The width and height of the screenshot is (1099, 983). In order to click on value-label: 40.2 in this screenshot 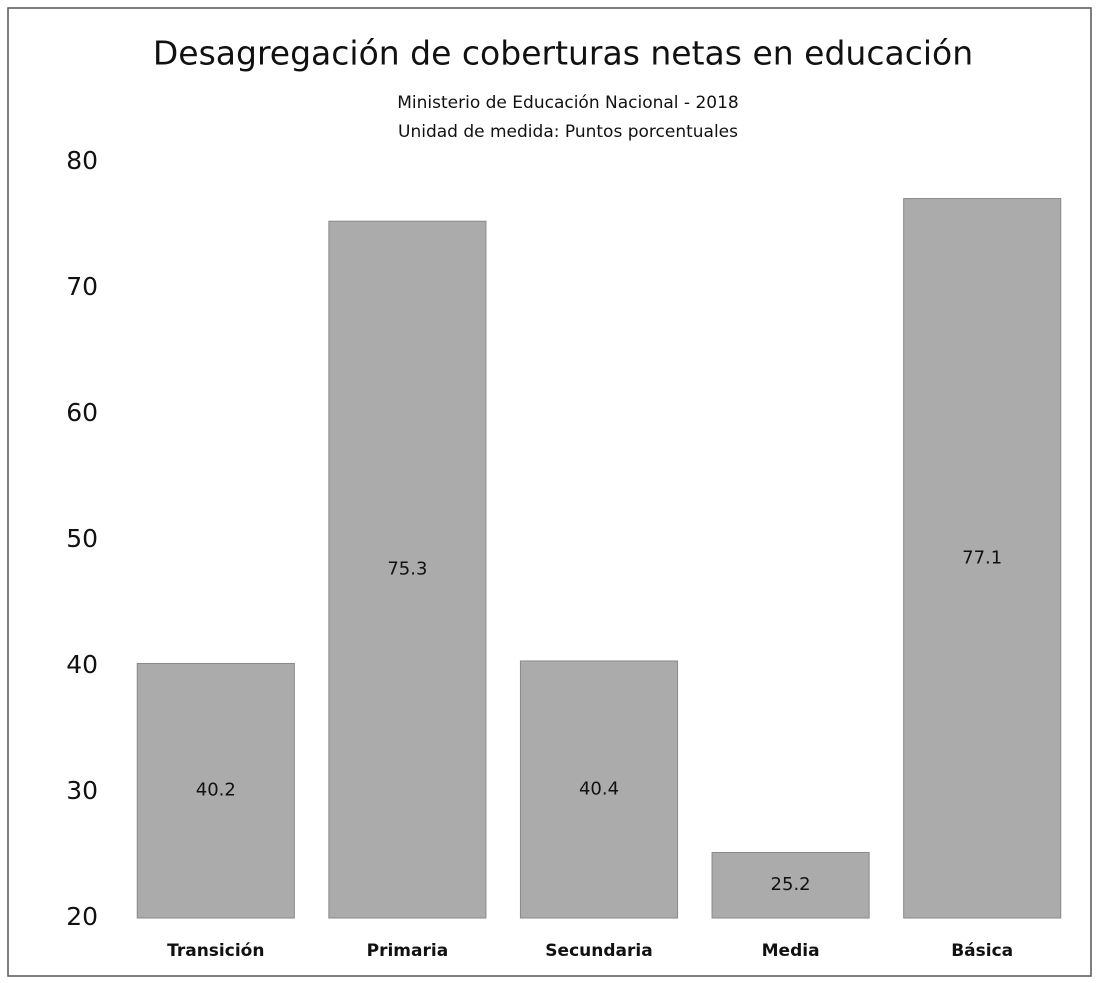, I will do `click(216, 790)`.